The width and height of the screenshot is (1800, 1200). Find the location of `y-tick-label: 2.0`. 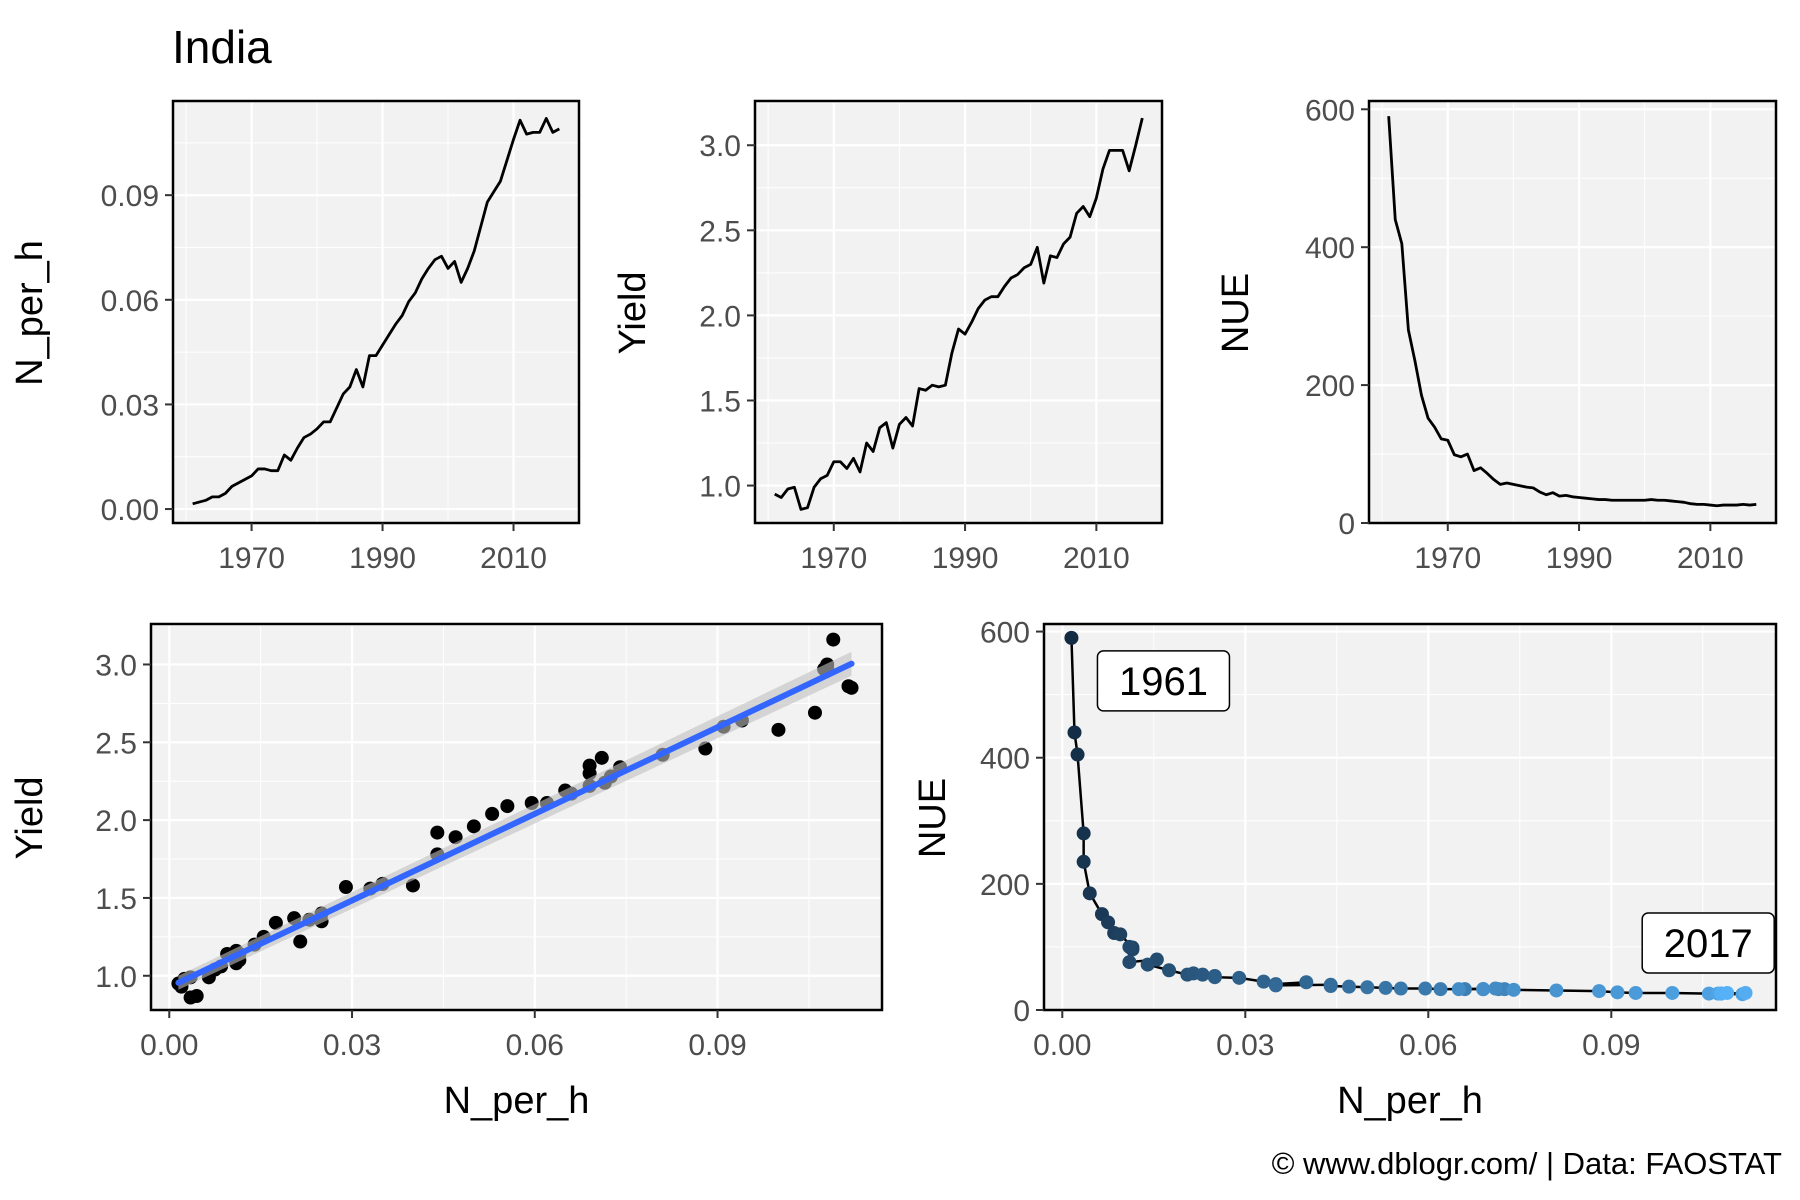

y-tick-label: 2.0 is located at coordinates (720, 316).